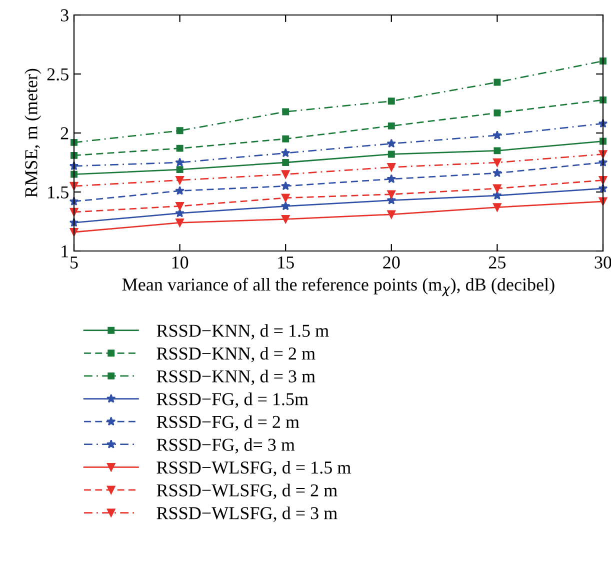  I want to click on y-tick-label: 1.5, so click(58, 192).